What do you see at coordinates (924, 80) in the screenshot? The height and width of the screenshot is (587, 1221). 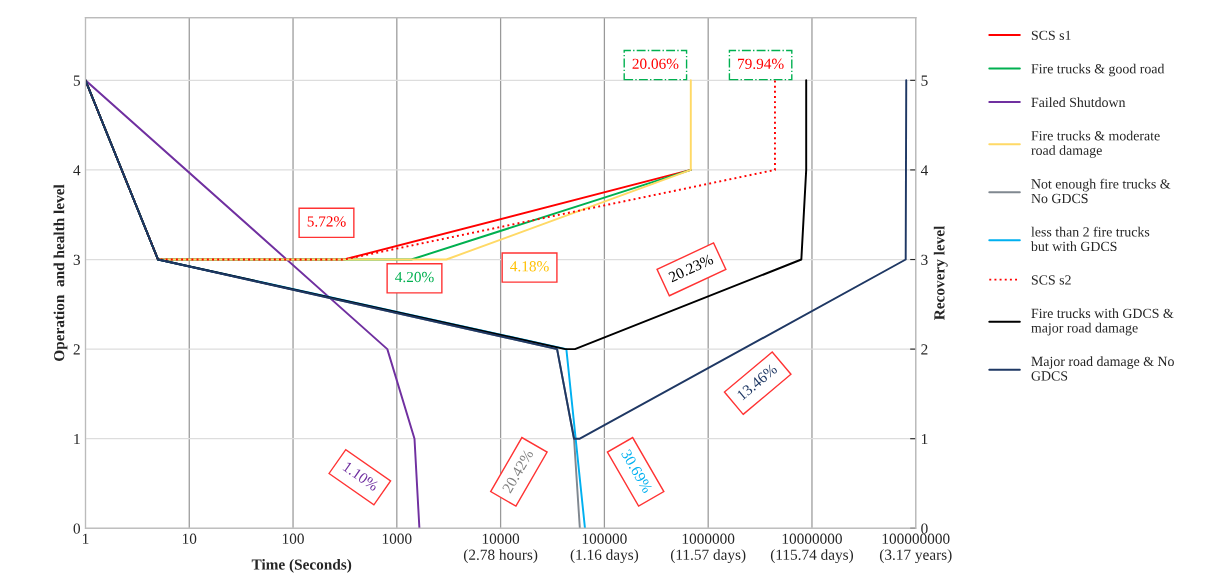 I see `y2-tick-label: 5` at bounding box center [924, 80].